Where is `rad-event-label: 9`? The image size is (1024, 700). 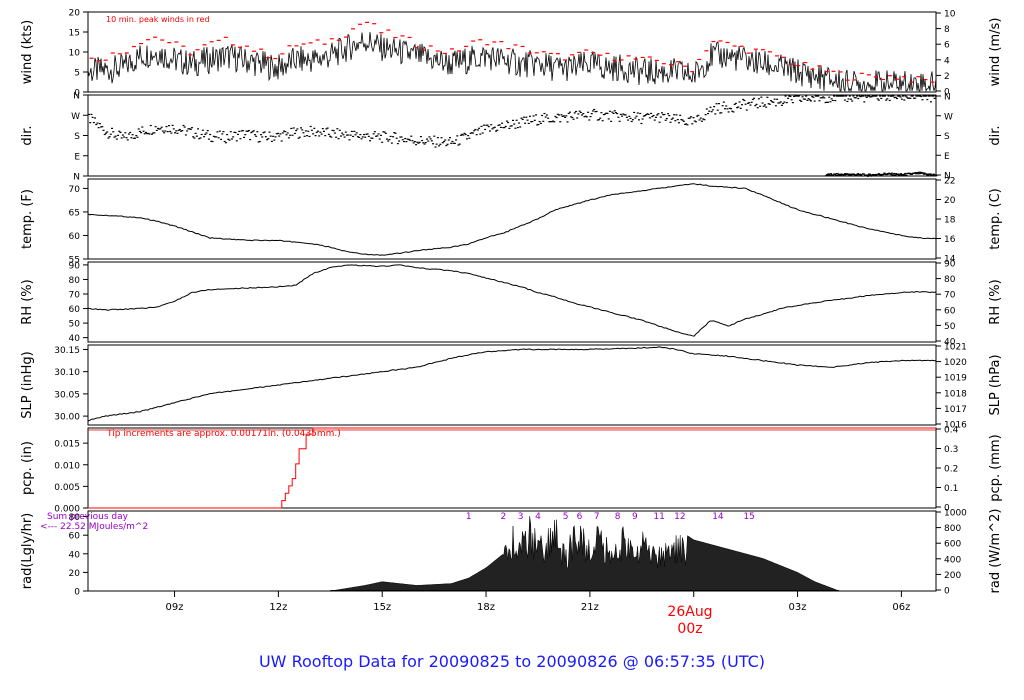 rad-event-label: 9 is located at coordinates (635, 517).